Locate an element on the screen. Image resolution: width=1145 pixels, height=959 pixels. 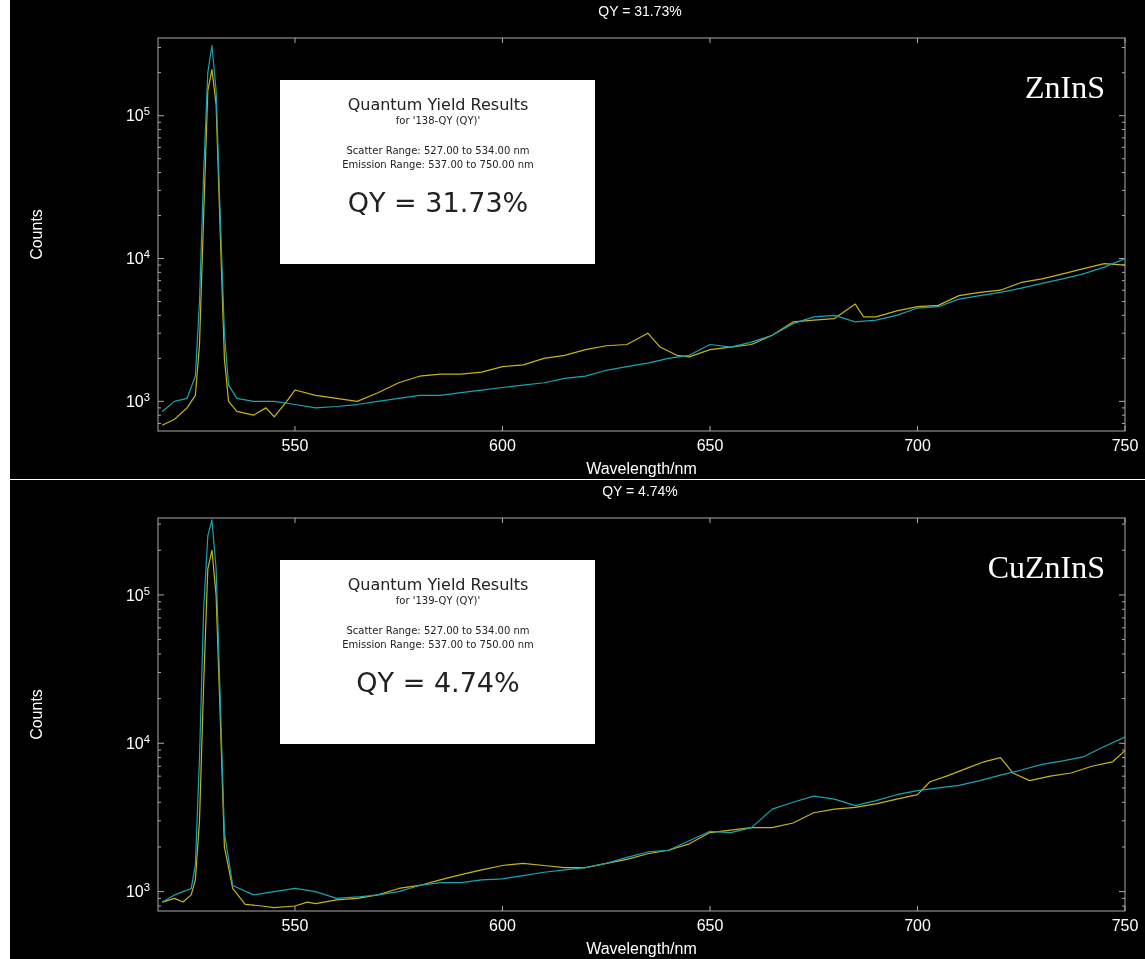
chart-title: QY = 31.73% is located at coordinates (640, 11).